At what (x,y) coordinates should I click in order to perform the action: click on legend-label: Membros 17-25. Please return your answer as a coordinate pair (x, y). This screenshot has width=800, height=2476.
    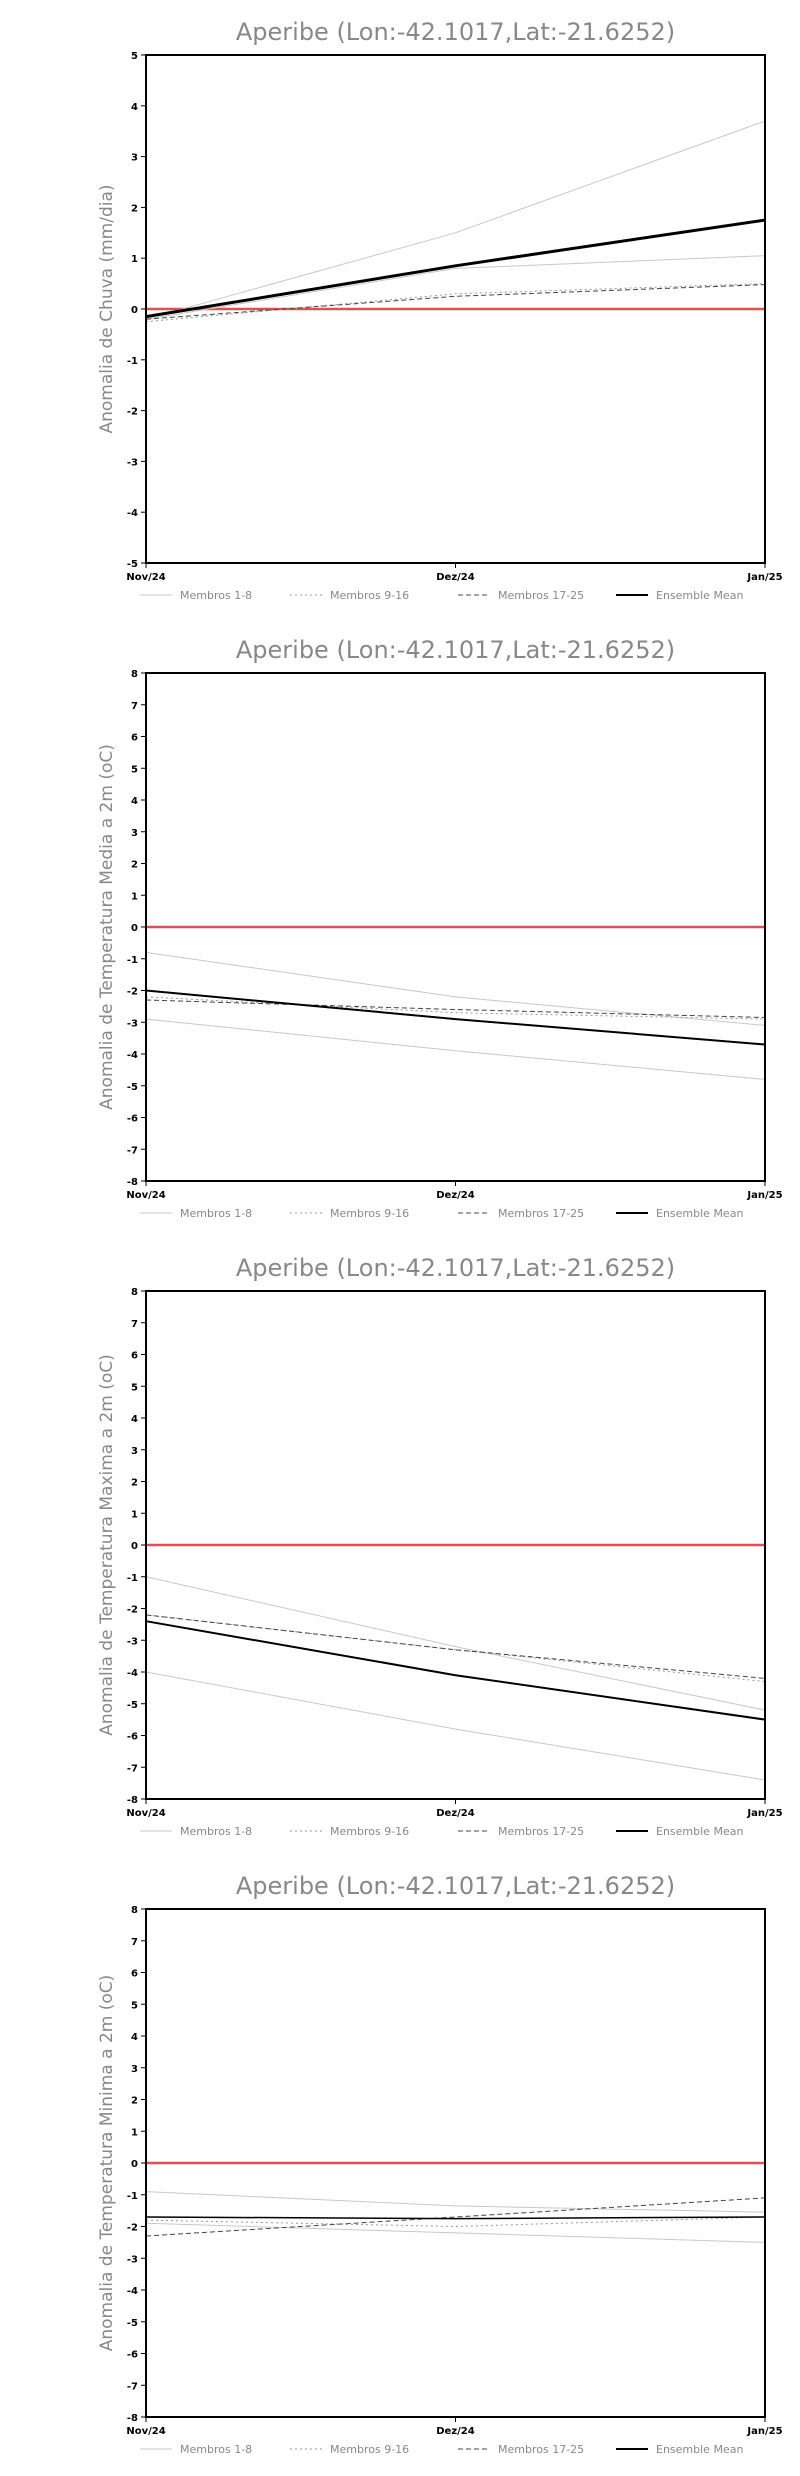
    Looking at the image, I should click on (541, 595).